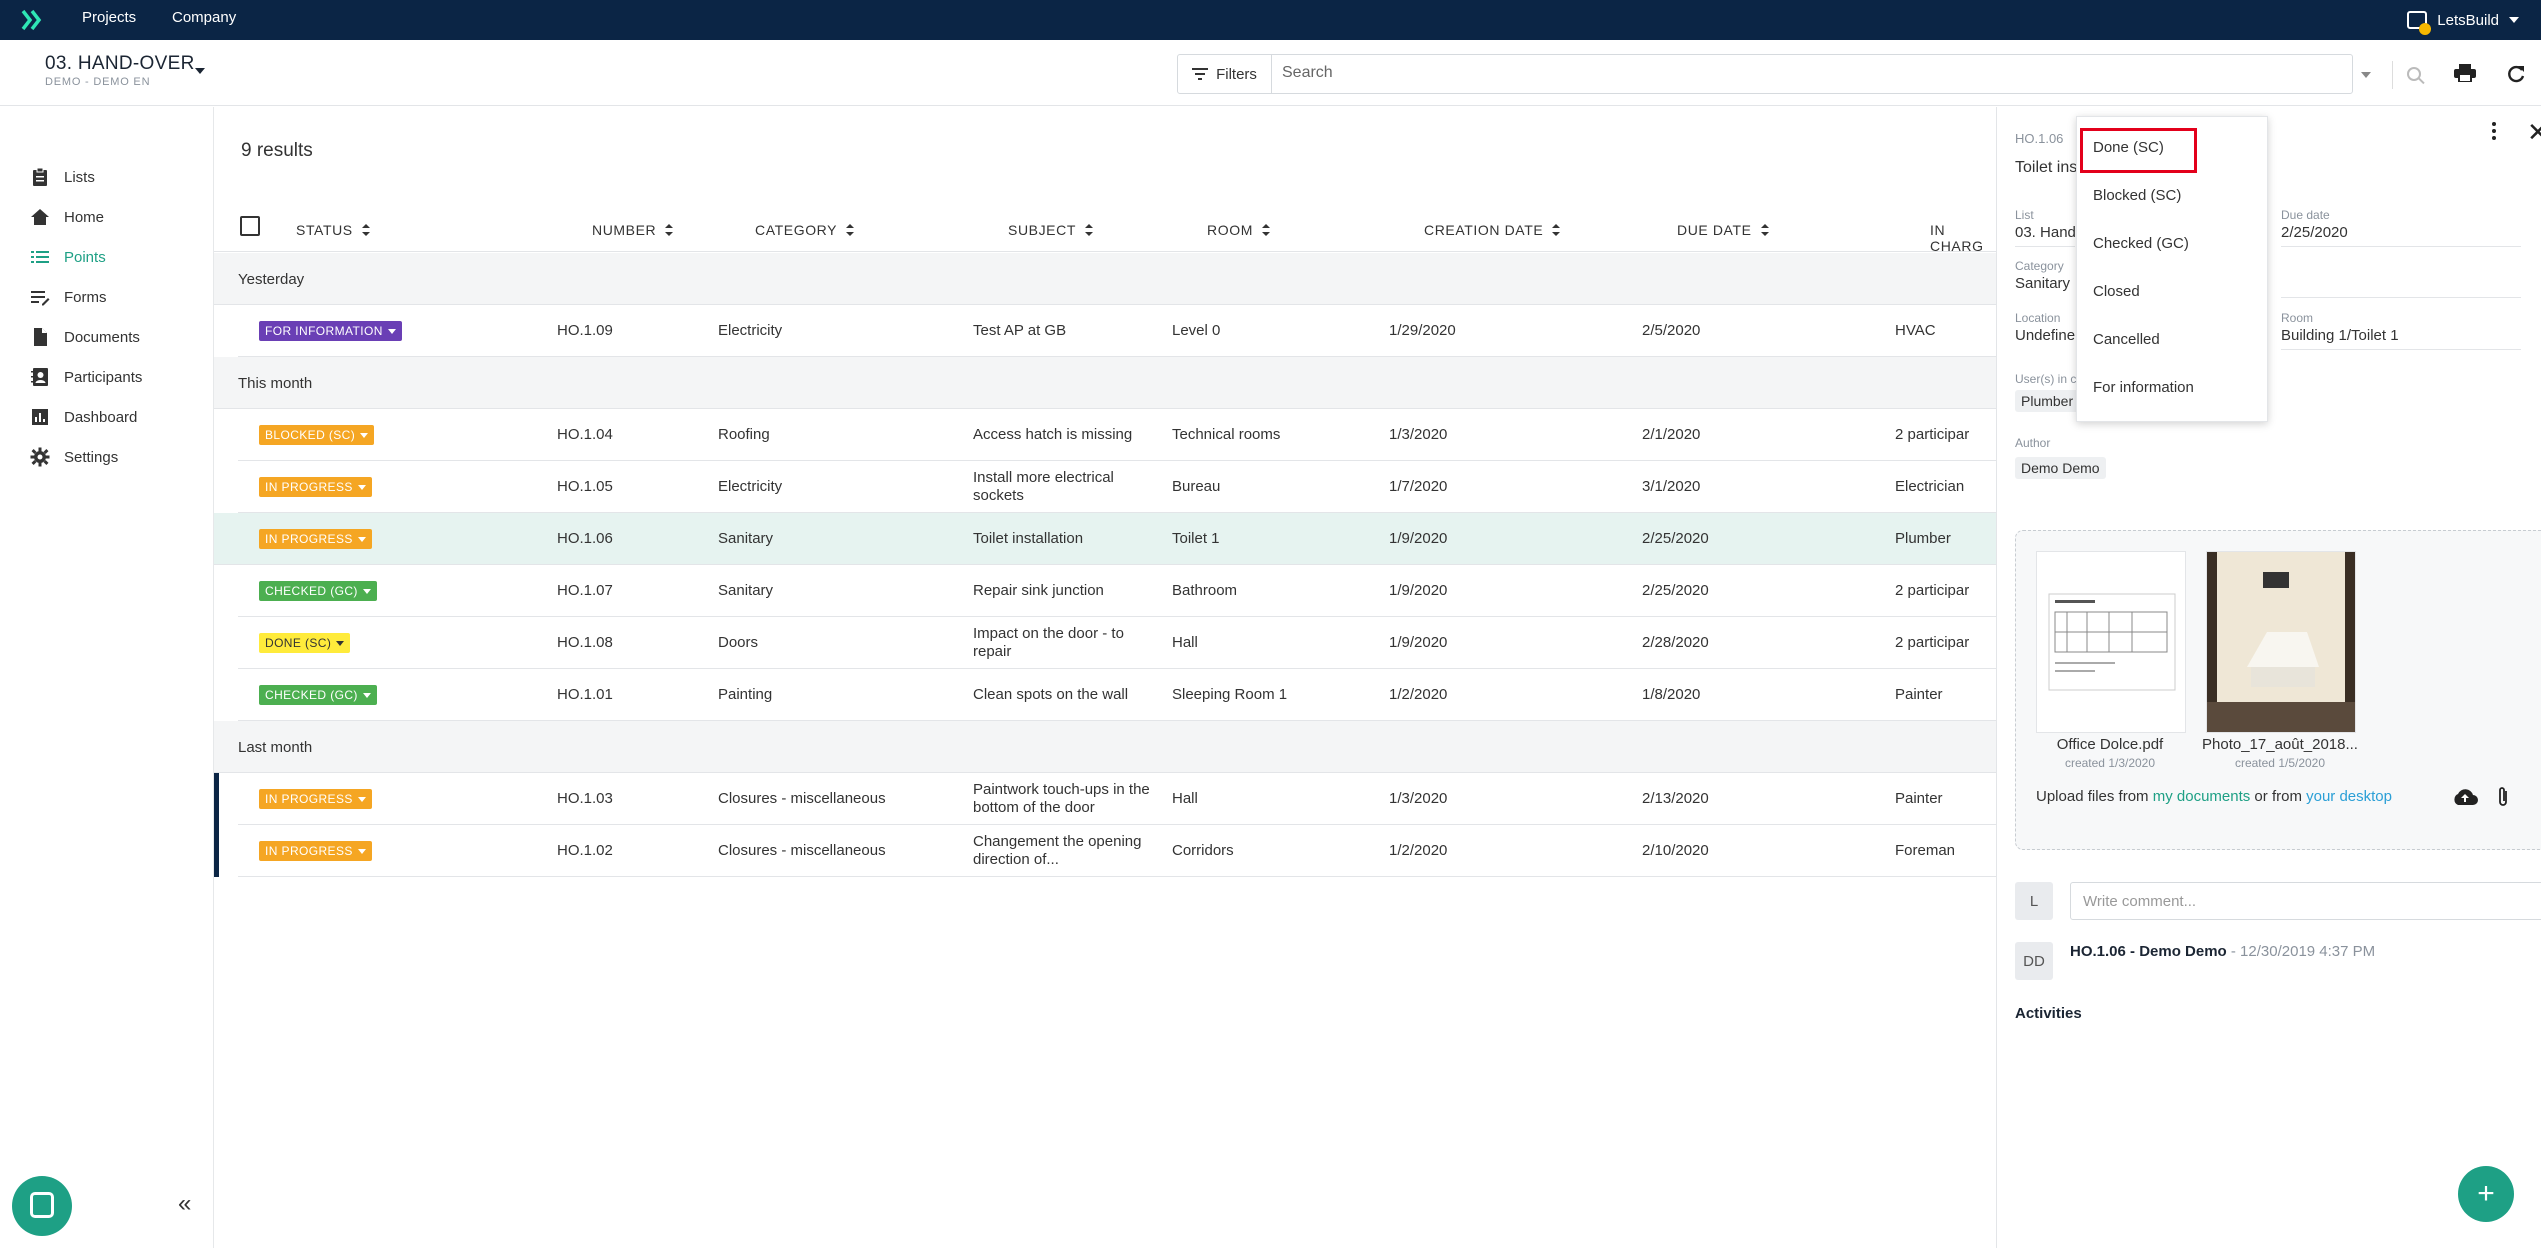  Describe the element at coordinates (2534, 132) in the screenshot. I see `close-icon: ✕` at that location.